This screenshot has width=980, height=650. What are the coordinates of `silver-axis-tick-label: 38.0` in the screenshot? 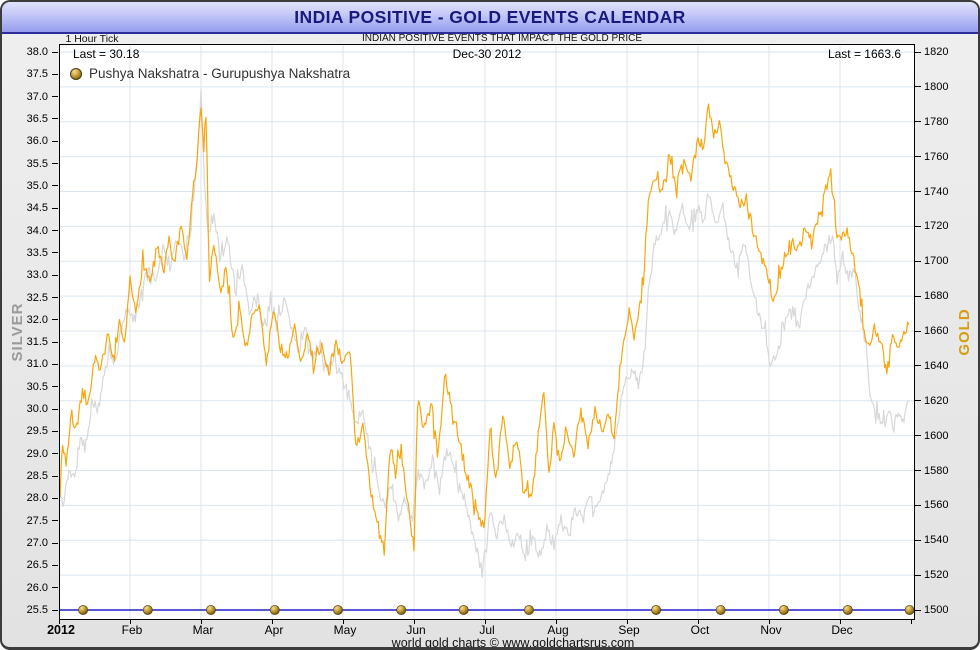 It's located at (37, 52).